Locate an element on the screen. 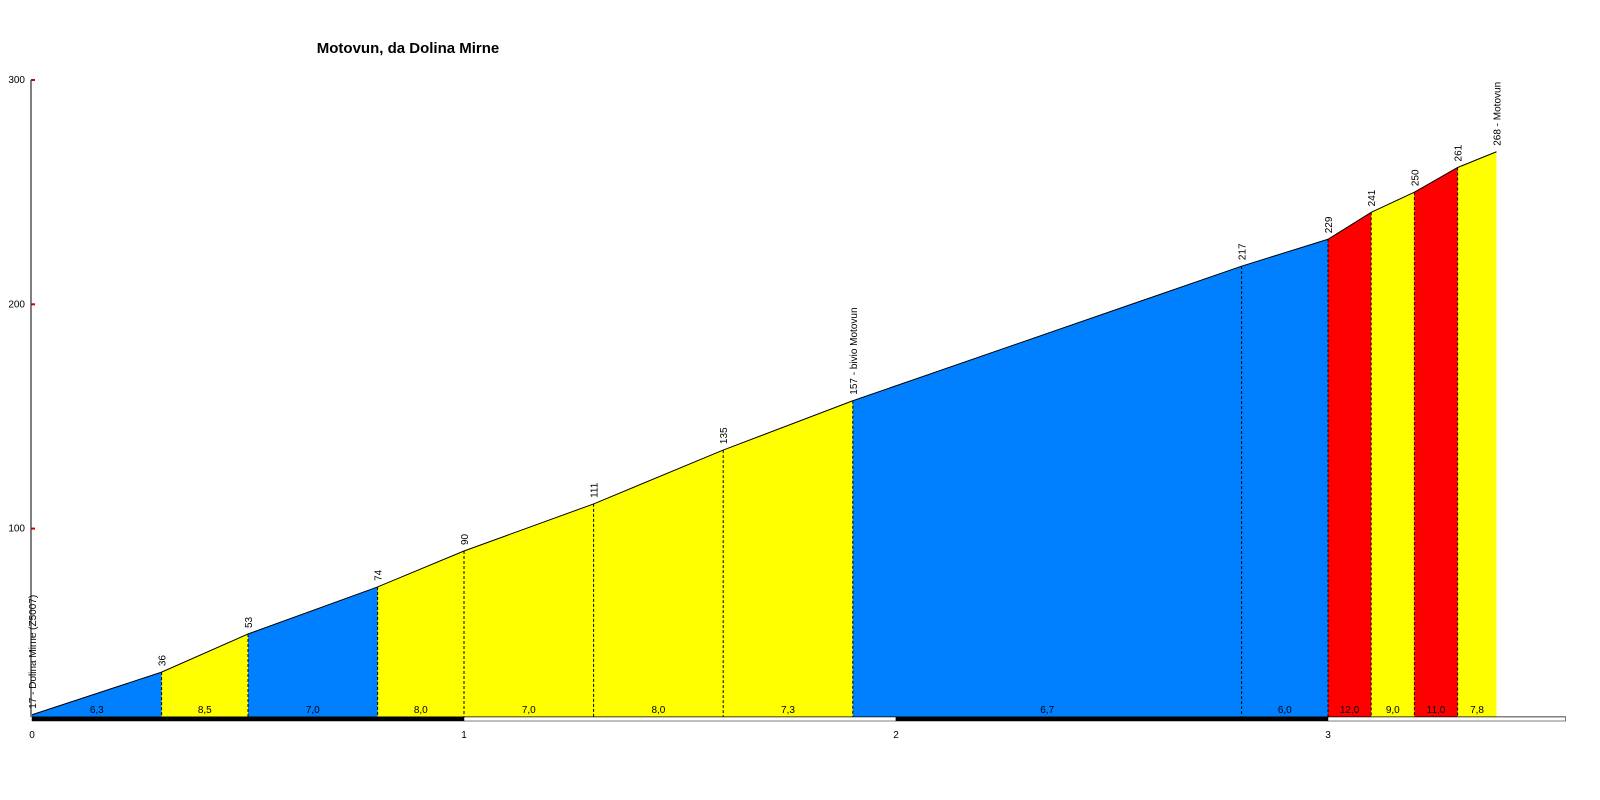 Image resolution: width=1600 pixels, height=800 pixels. segment-gradient-label: 6,3 is located at coordinates (97, 710).